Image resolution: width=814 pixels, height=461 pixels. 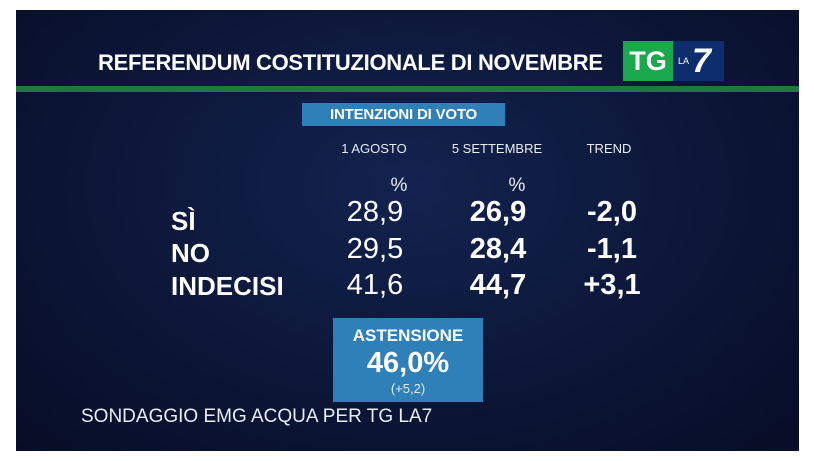 I want to click on source-caption: SONDAGGIO EMG ACQUA PER TG LA7, so click(x=257, y=416).